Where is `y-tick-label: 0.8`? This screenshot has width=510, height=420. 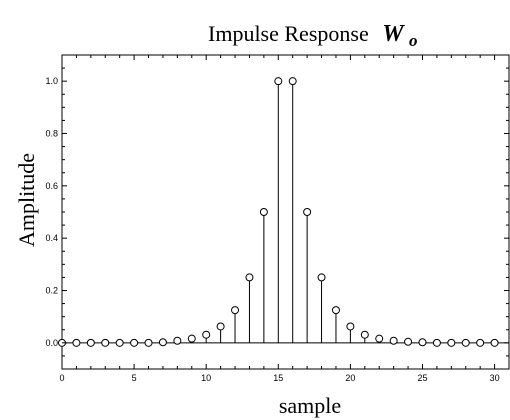 y-tick-label: 0.8 is located at coordinates (51, 134).